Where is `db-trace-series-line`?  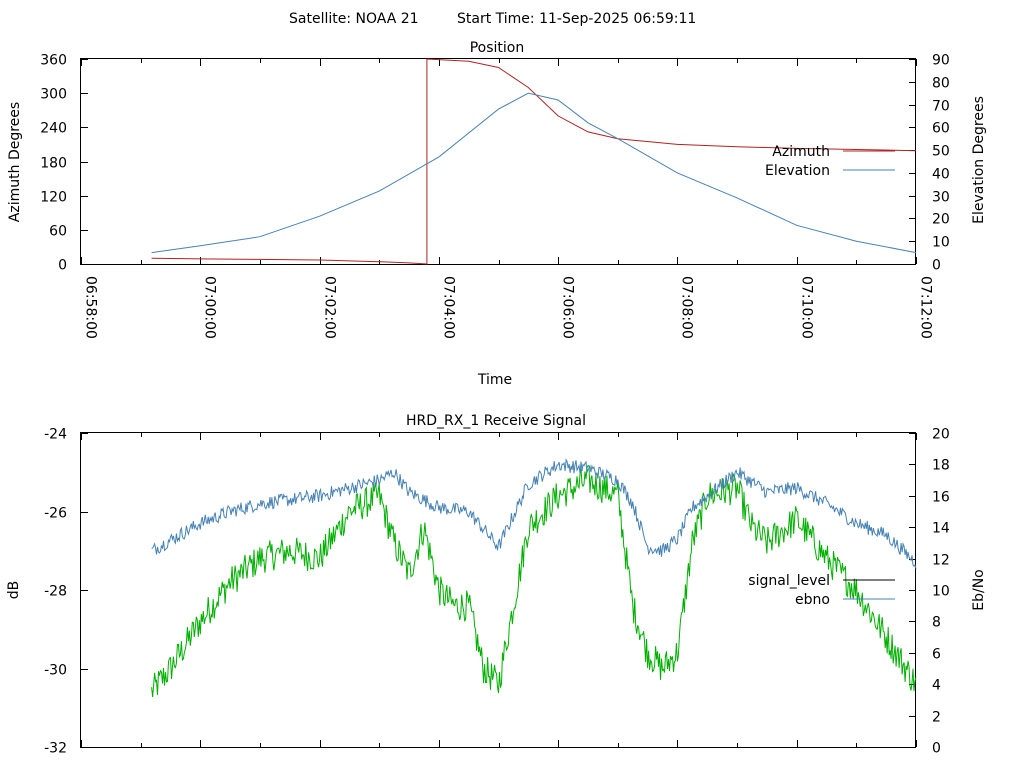 db-trace-series-line is located at coordinates (534, 513).